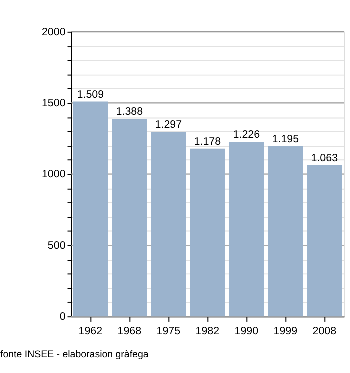 This screenshot has width=350, height=373. Describe the element at coordinates (75, 355) in the screenshot. I see `source-note: fonte INSEE - elaborasion gràfega` at that location.